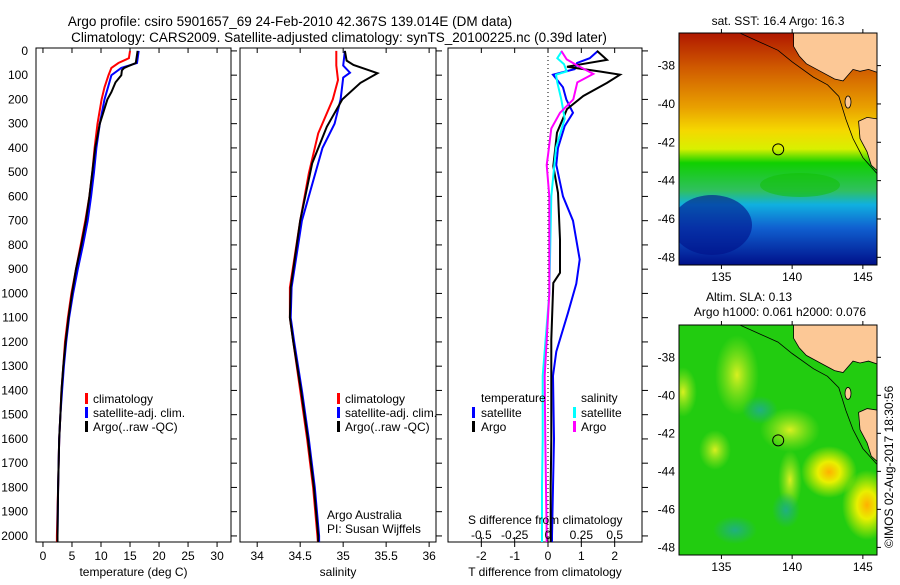 This screenshot has height=585, width=900. What do you see at coordinates (18, 124) in the screenshot?
I see `y-tick-label: 300` at bounding box center [18, 124].